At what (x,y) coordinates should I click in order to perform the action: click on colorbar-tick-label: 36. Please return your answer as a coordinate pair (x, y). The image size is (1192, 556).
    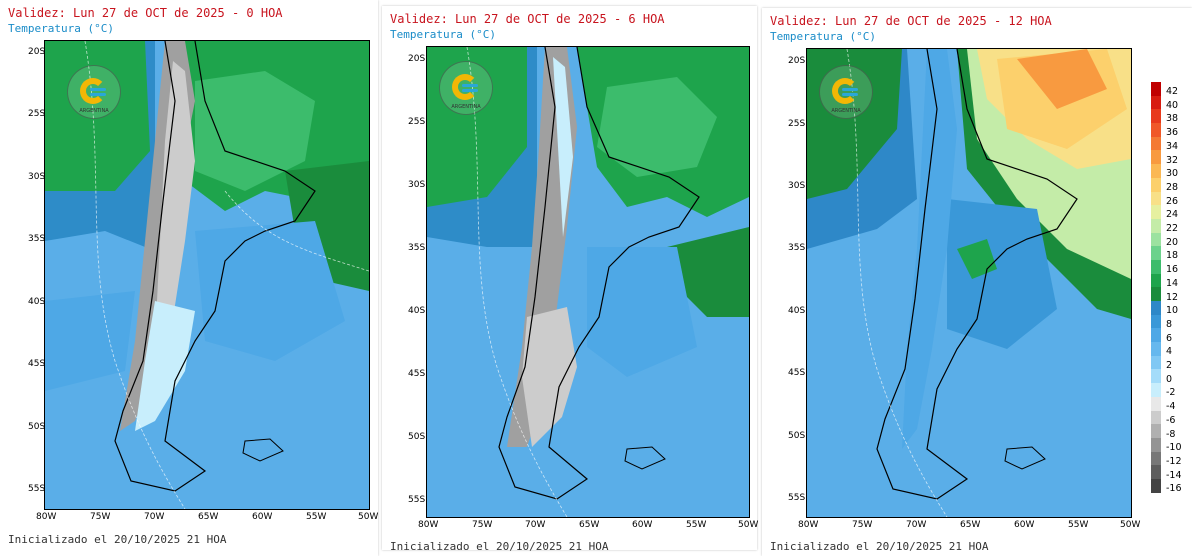
    Looking at the image, I should click on (1172, 133).